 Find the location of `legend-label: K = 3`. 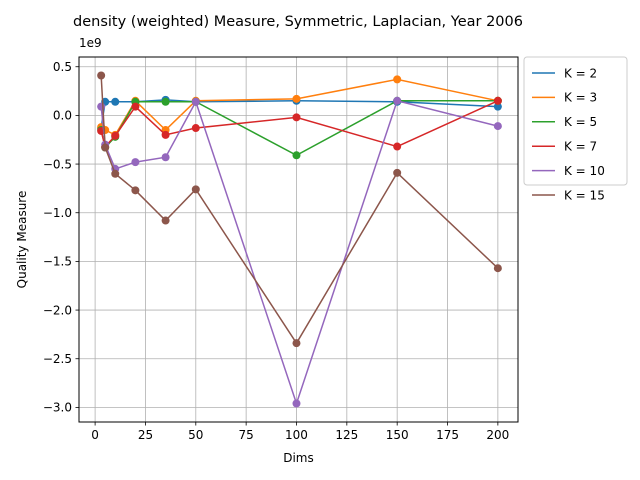

legend-label: K = 3 is located at coordinates (580, 98).